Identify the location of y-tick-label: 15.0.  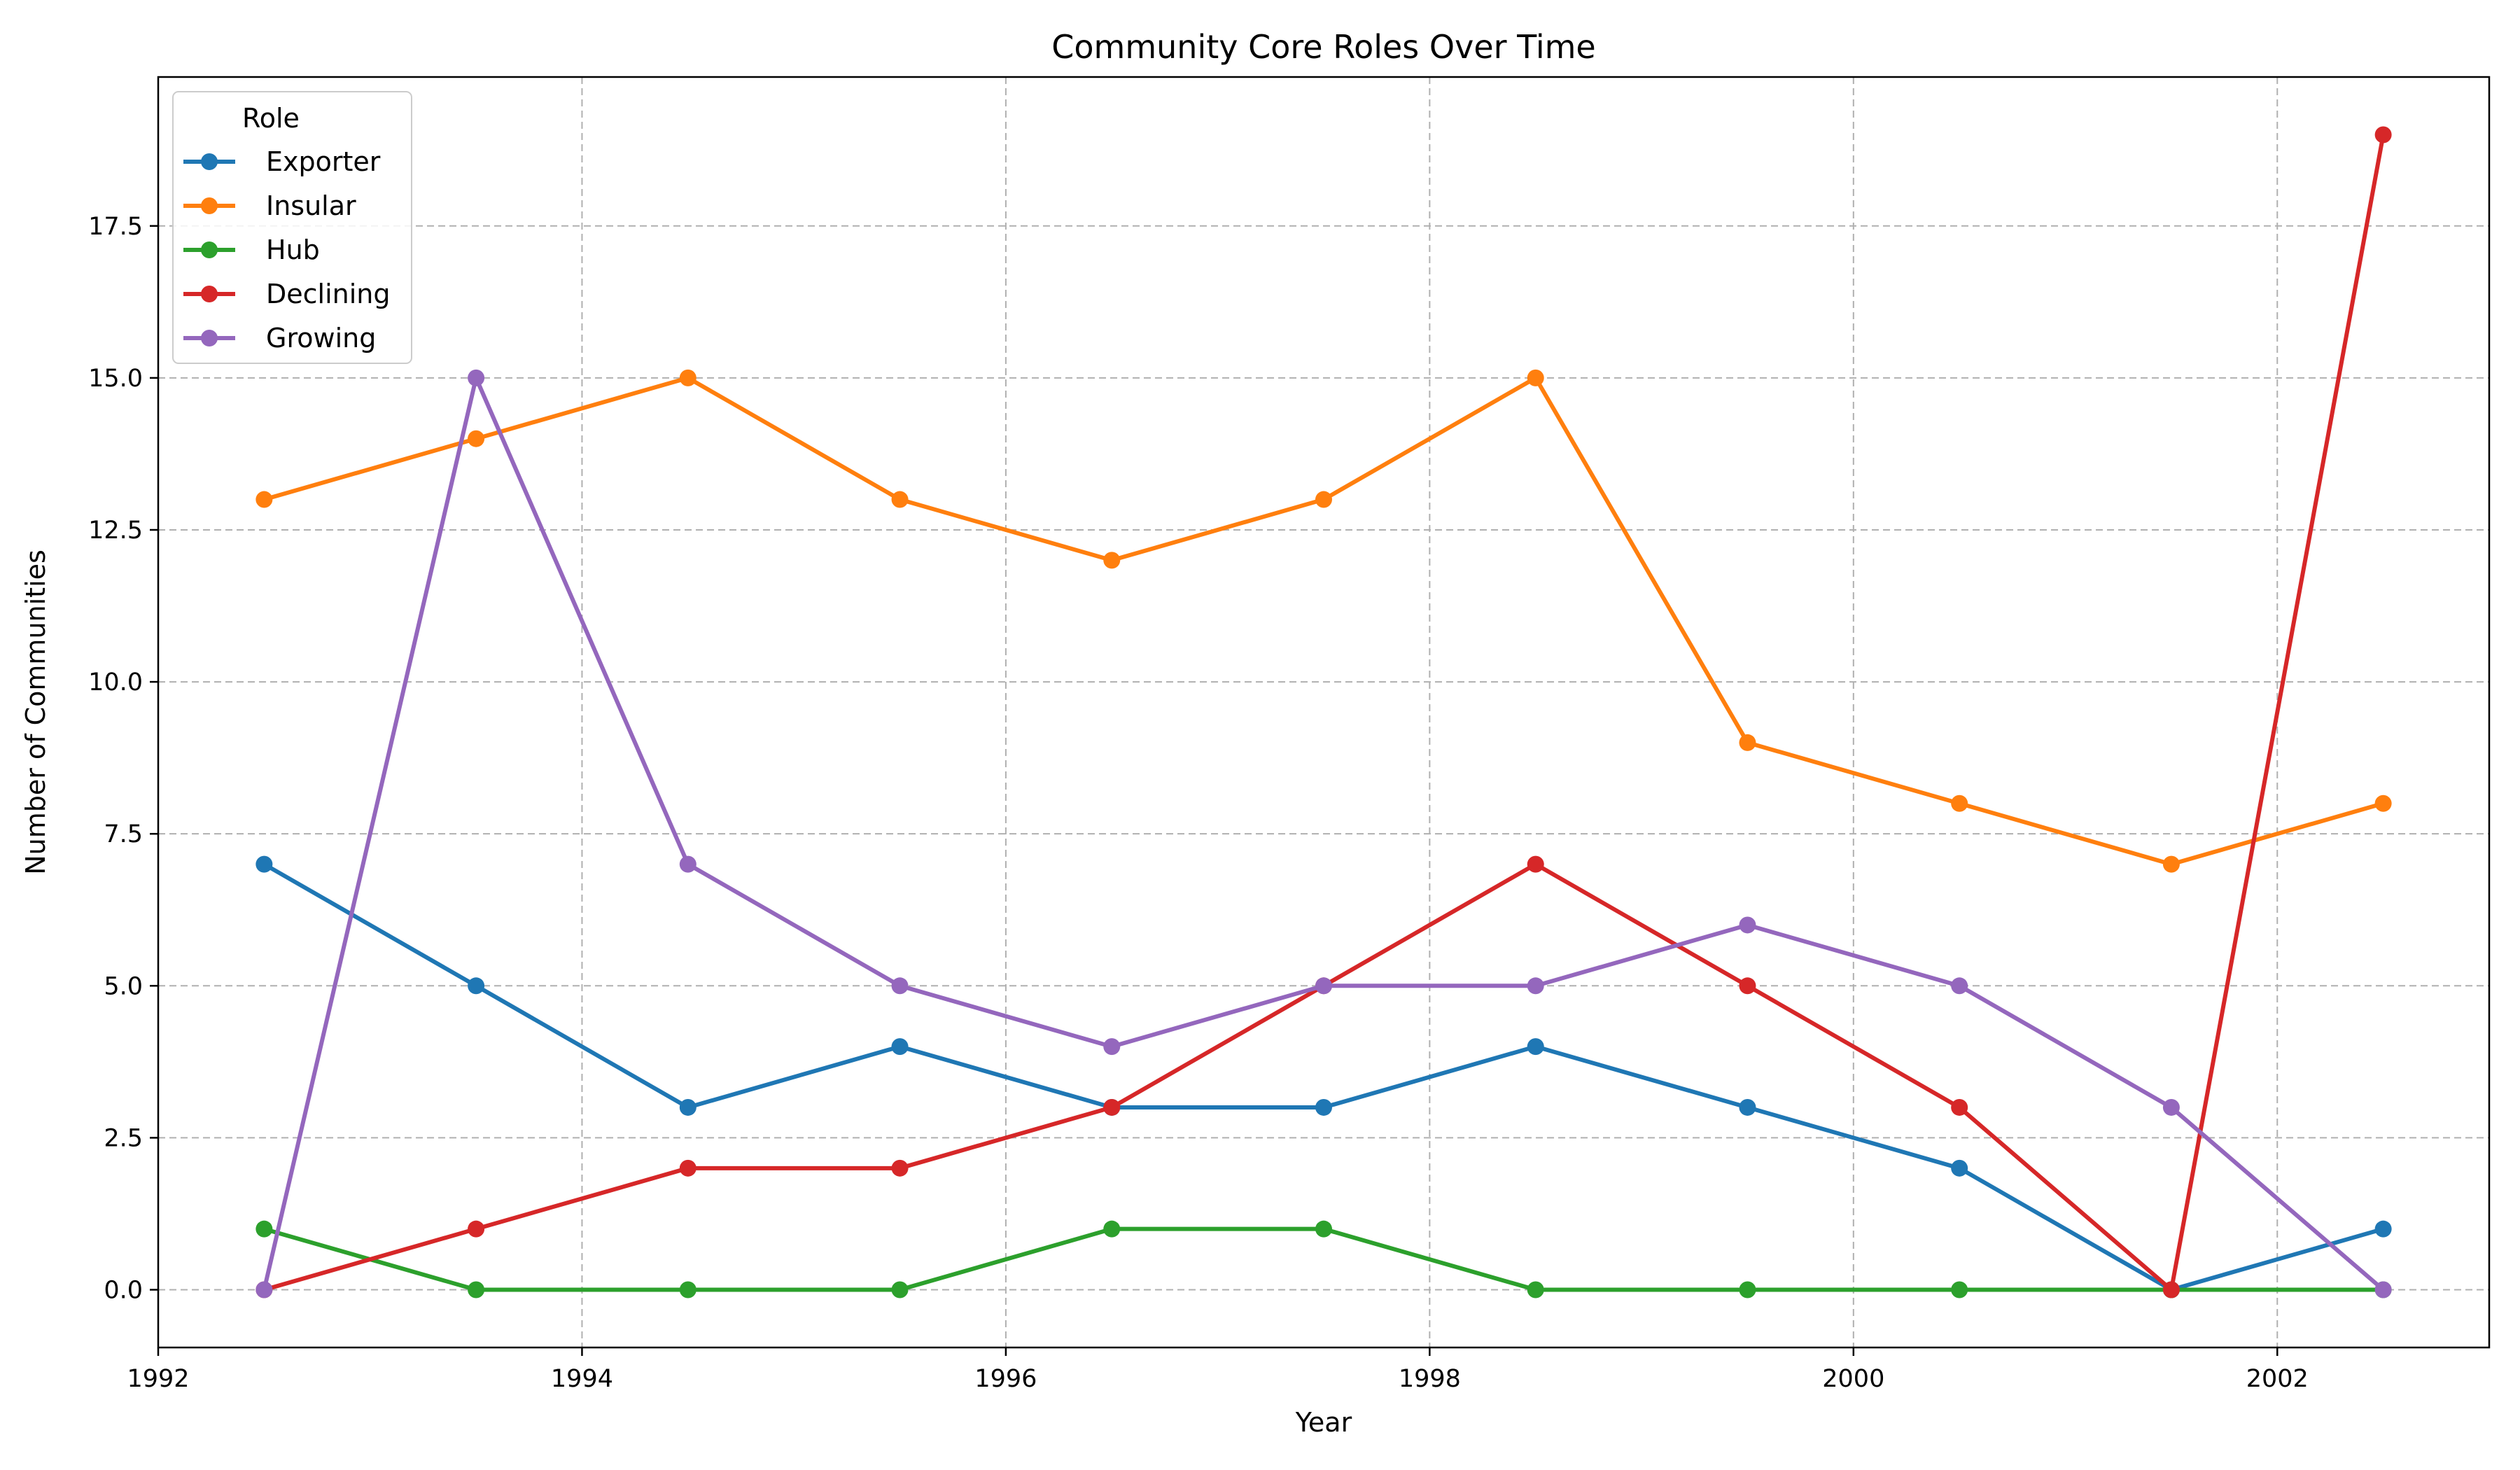
(115, 379).